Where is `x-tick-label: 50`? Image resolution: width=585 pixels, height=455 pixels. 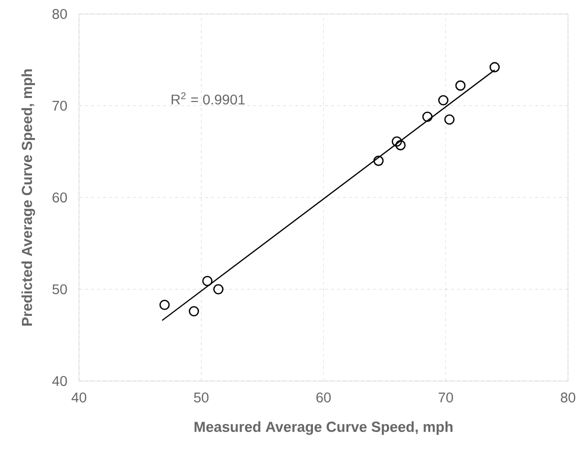
x-tick-label: 50 is located at coordinates (201, 397).